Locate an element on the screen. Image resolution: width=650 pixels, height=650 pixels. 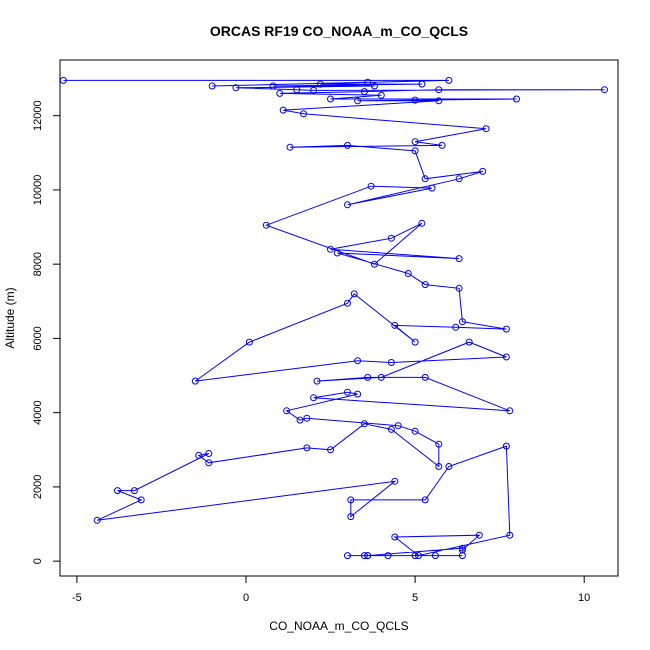
chart-title: ORCAS RF19 CO_NOAA_m_CO_QCLS is located at coordinates (339, 31).